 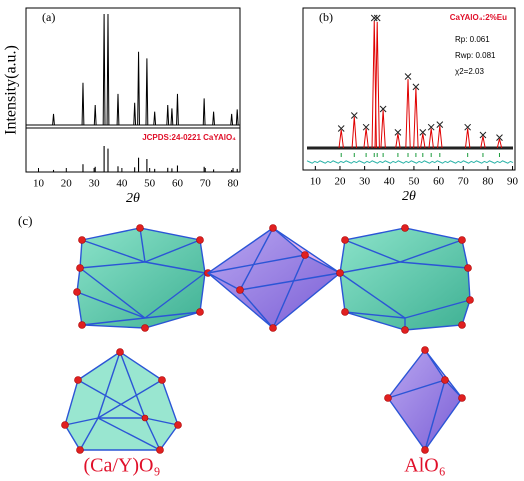 What do you see at coordinates (425, 400) in the screenshot?
I see `octahedron-bottom-right` at bounding box center [425, 400].